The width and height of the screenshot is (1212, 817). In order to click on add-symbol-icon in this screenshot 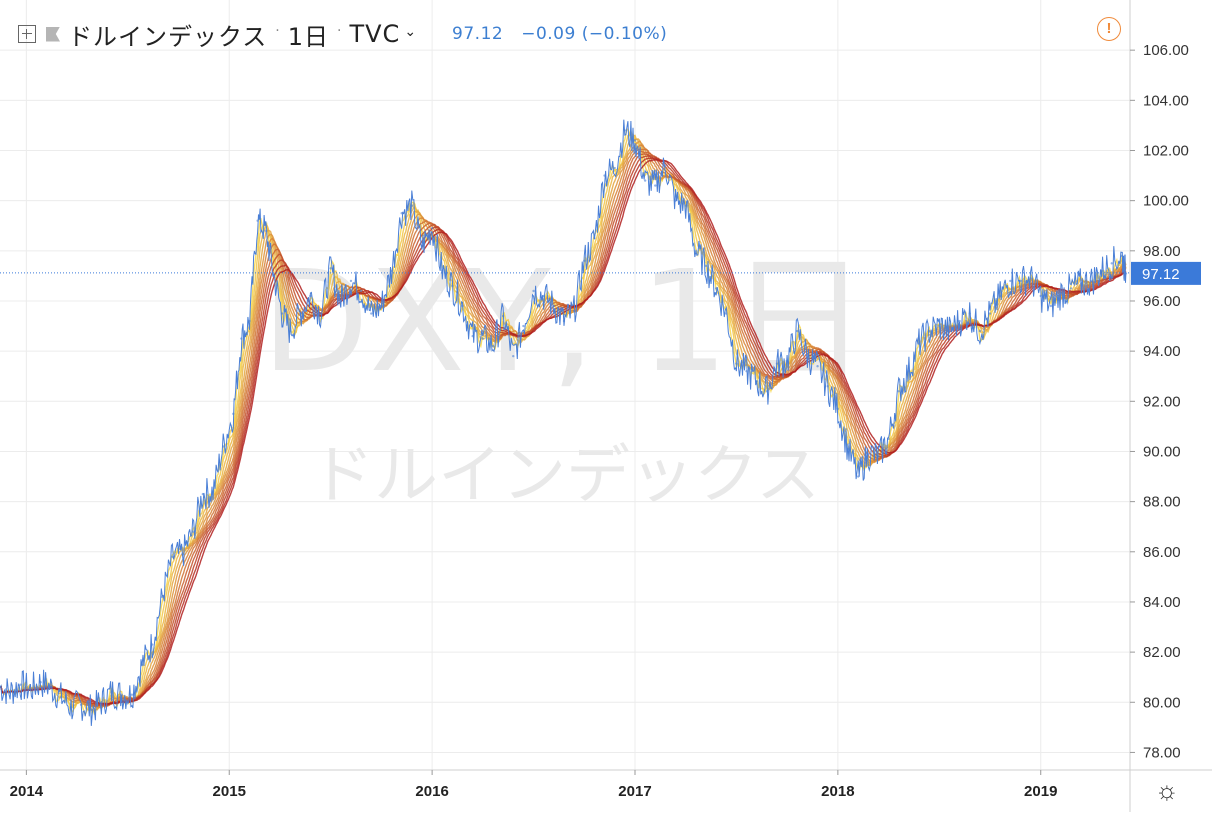, I will do `click(27, 34)`.